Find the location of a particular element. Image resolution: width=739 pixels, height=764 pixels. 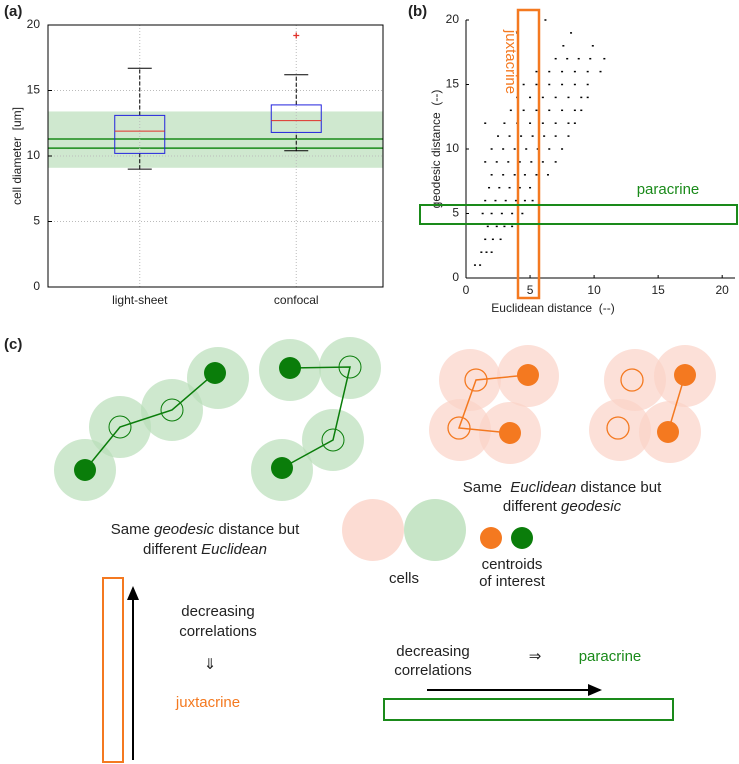

y-tick-label: 15 is located at coordinates (453, 84).